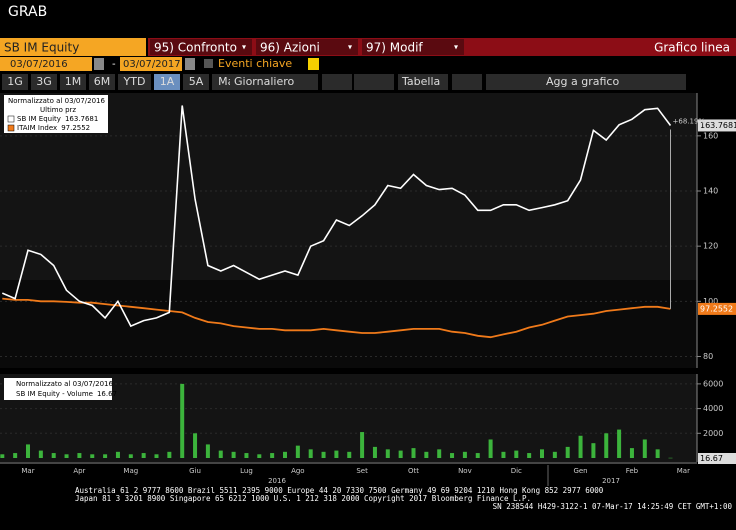 The image size is (736, 530). I want to click on legend-name: SB IM Equity, so click(39, 119).